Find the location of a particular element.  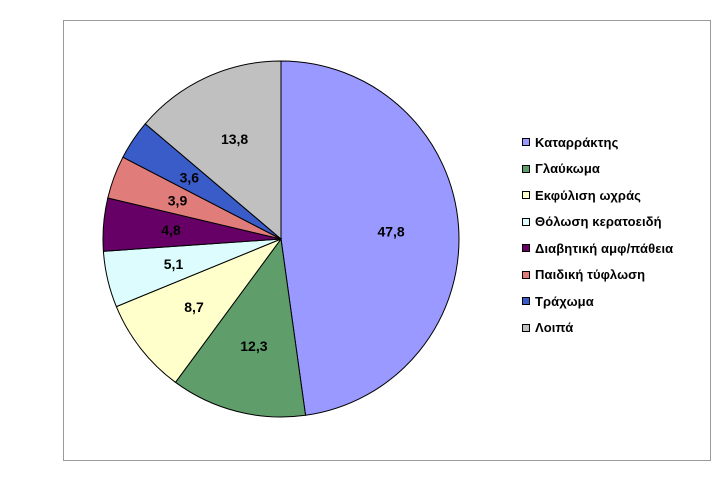

legend-item-2: Γλαύκωμα is located at coordinates (597, 169).